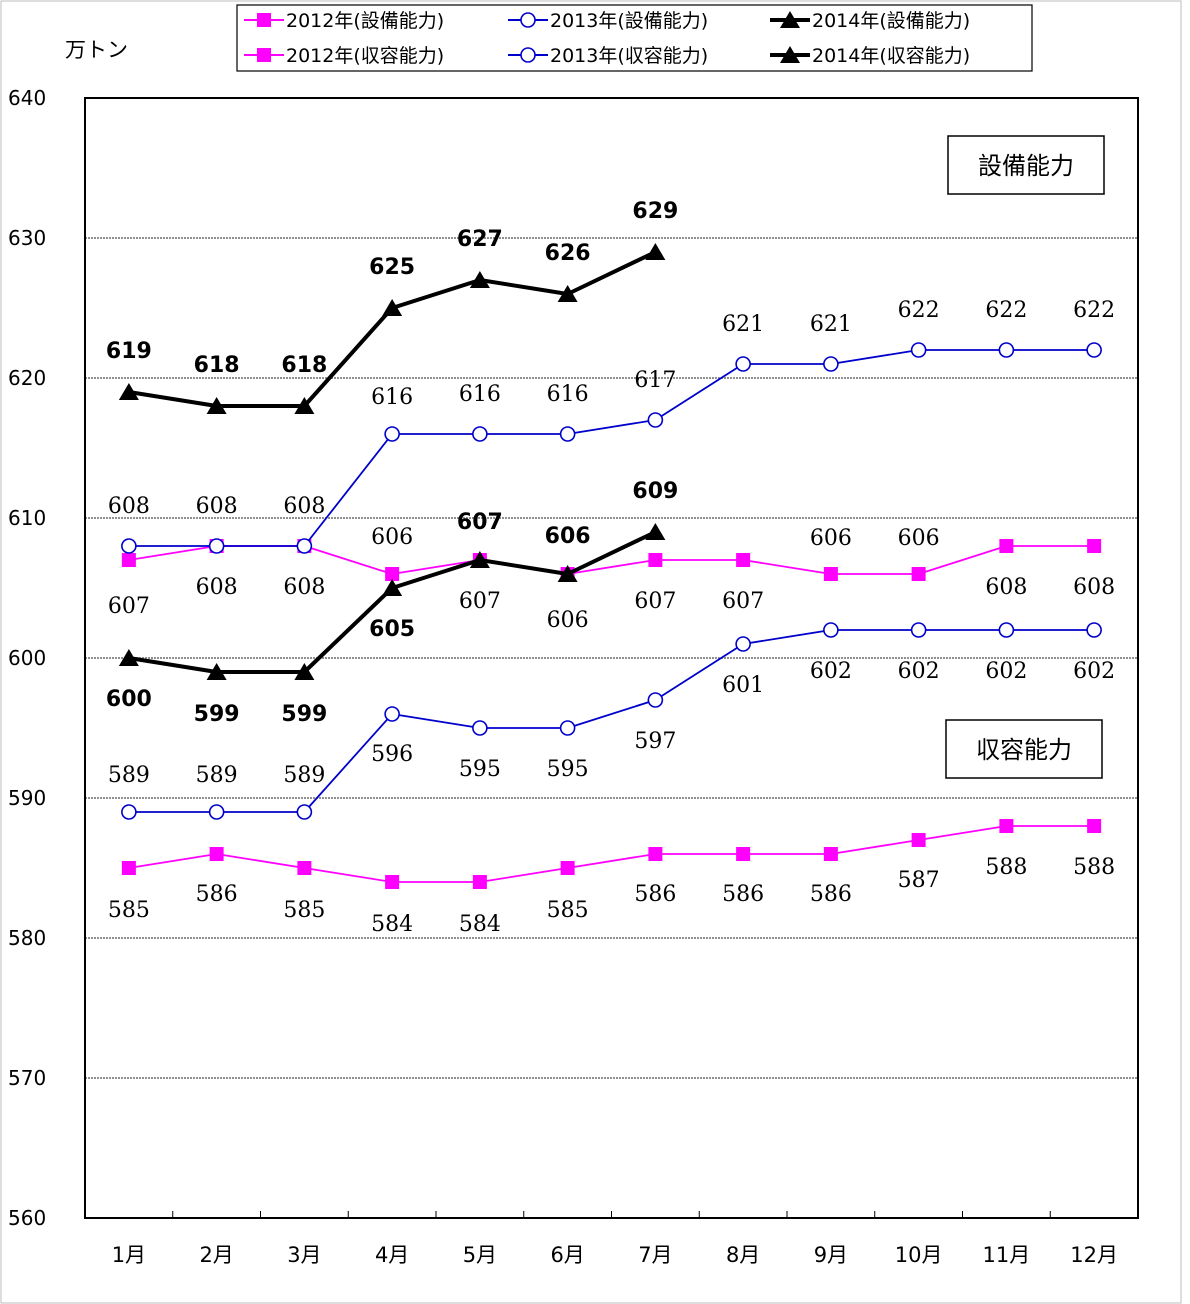 The width and height of the screenshot is (1190, 1304). Describe the element at coordinates (304, 714) in the screenshot. I see `data-label-2014-capacity-3: 599` at that location.